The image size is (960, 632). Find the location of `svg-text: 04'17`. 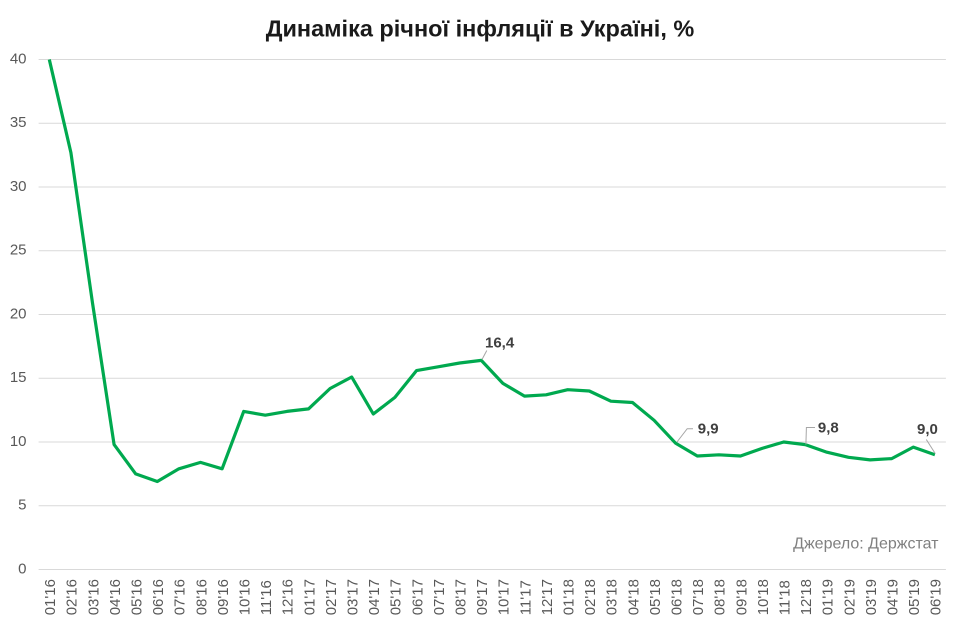

svg-text: 04'17 is located at coordinates (374, 597).